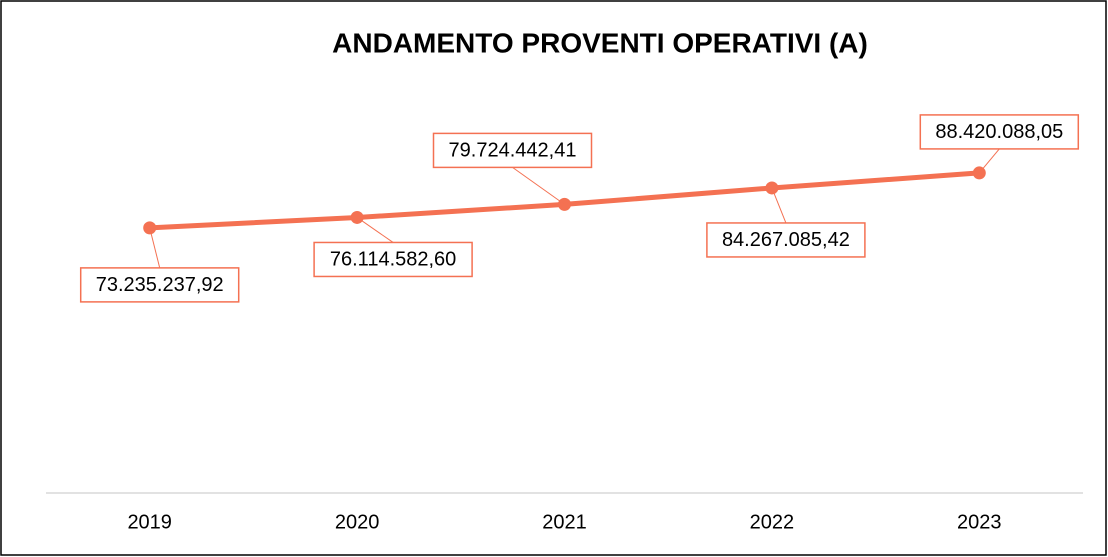  I want to click on x-tick-label: 2019, so click(149, 522).